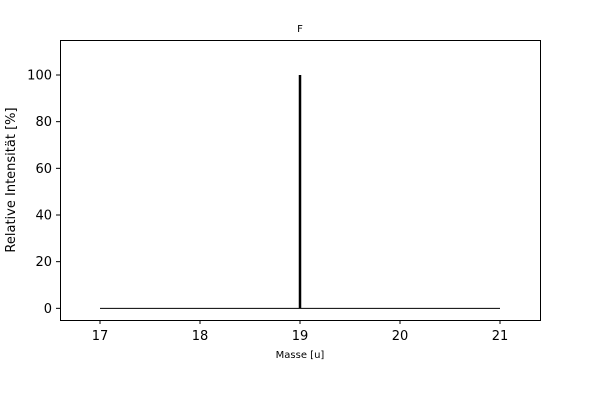  I want to click on x-tick-label: 20, so click(400, 336).